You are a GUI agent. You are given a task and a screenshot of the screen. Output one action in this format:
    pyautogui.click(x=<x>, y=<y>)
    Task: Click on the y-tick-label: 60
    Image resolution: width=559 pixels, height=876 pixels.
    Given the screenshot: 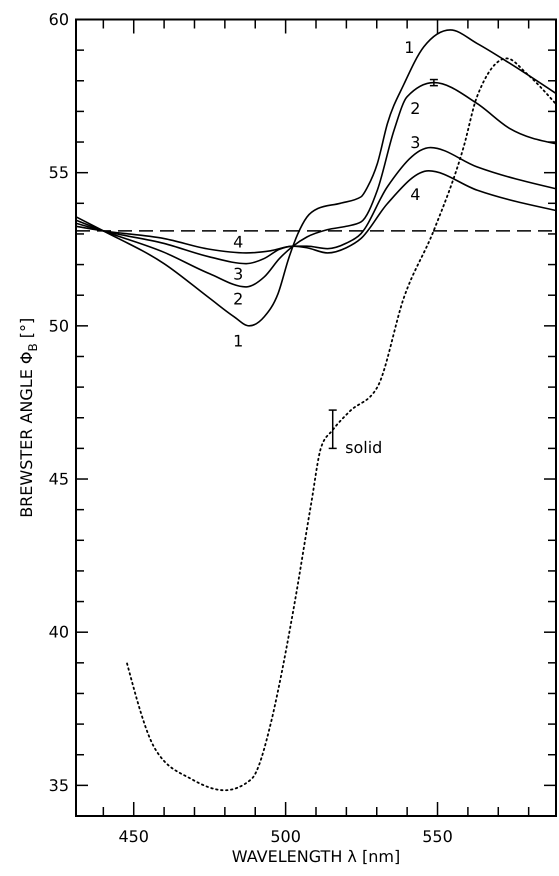 What is the action you would take?
    pyautogui.click(x=58, y=19)
    